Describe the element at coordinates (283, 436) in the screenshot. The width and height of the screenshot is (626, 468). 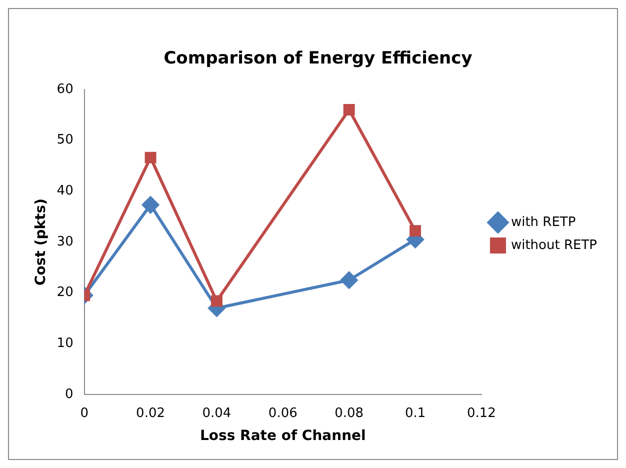
I see `x-axis-title: Loss Rate of Channel` at that location.